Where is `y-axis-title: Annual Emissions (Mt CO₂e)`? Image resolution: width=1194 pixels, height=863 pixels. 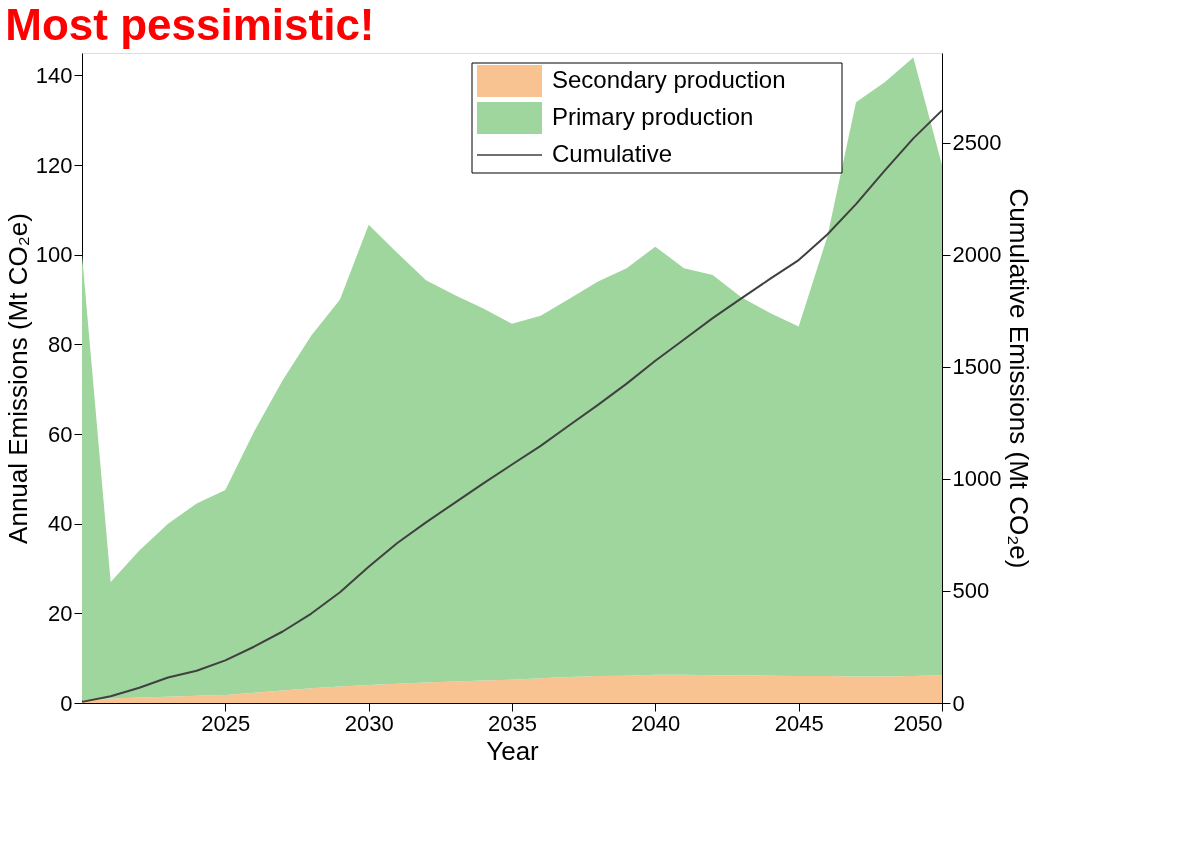
y-axis-title: Annual Emissions (Mt CO₂e) is located at coordinates (17, 378).